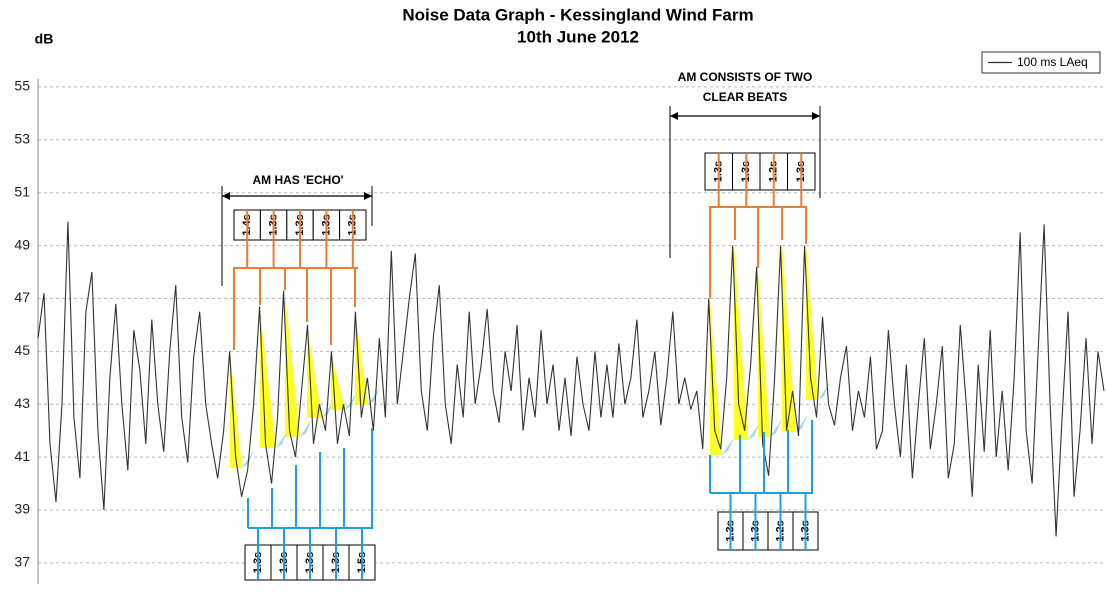 The image size is (1106, 596). I want to click on y-axis-label: dB, so click(44, 39).